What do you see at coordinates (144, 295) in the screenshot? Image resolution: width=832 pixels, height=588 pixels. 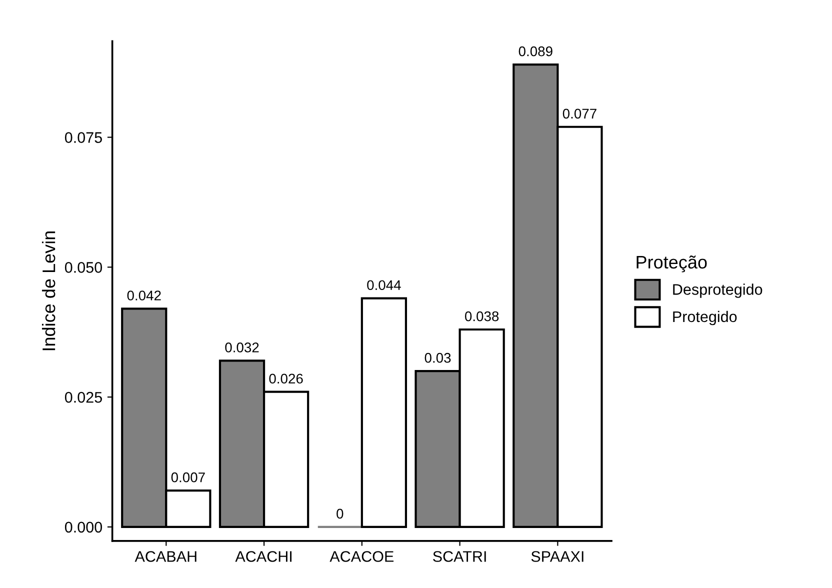 I see `data-label: 0.042` at bounding box center [144, 295].